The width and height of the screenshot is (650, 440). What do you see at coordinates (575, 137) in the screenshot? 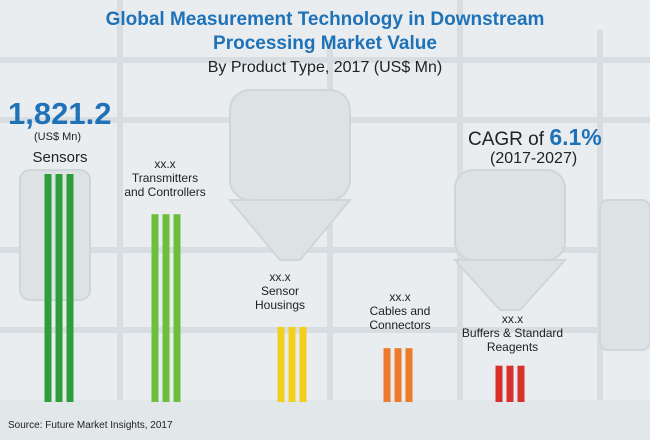
I see `cagr-value: 6.1%` at bounding box center [575, 137].